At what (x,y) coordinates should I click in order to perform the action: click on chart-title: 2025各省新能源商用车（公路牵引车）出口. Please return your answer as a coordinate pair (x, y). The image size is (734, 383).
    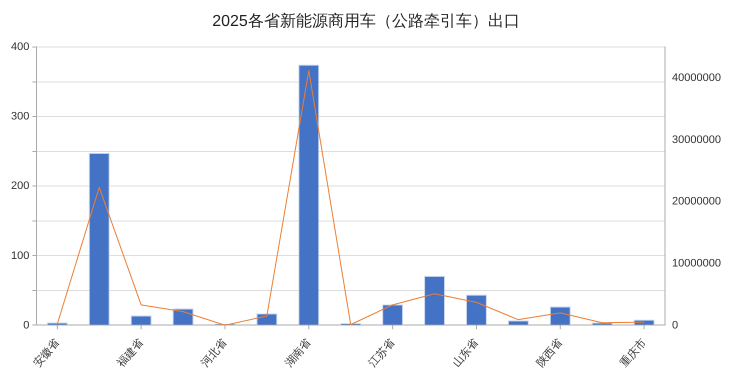
    Looking at the image, I should click on (366, 21).